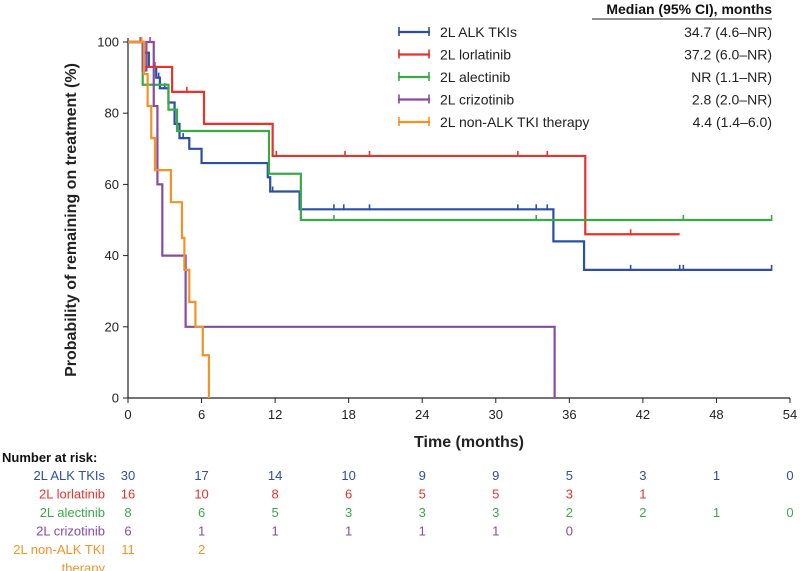 This screenshot has width=800, height=571. Describe the element at coordinates (475, 77) in the screenshot. I see `legend-label-2l-alectinib: 2L alectinib` at that location.